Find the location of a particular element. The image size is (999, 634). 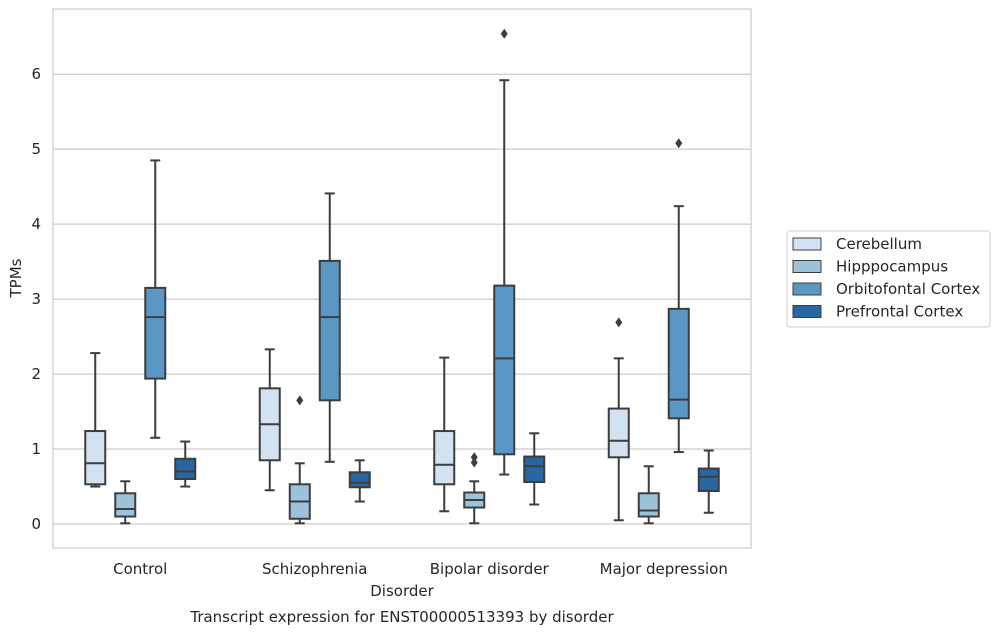

y-tick-label: 0 is located at coordinates (36, 524).